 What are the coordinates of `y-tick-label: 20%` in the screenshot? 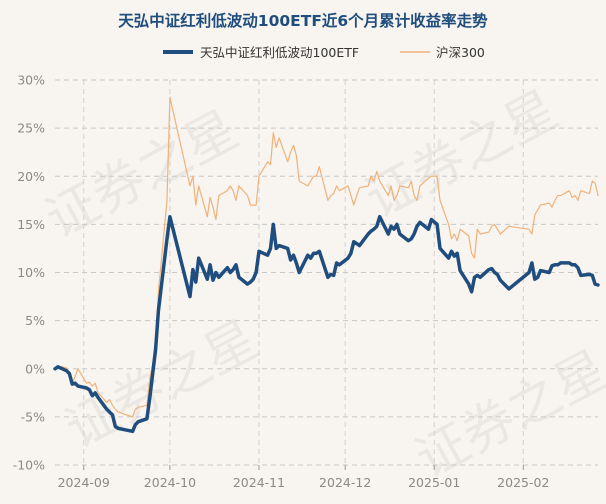 It's located at (31, 176).